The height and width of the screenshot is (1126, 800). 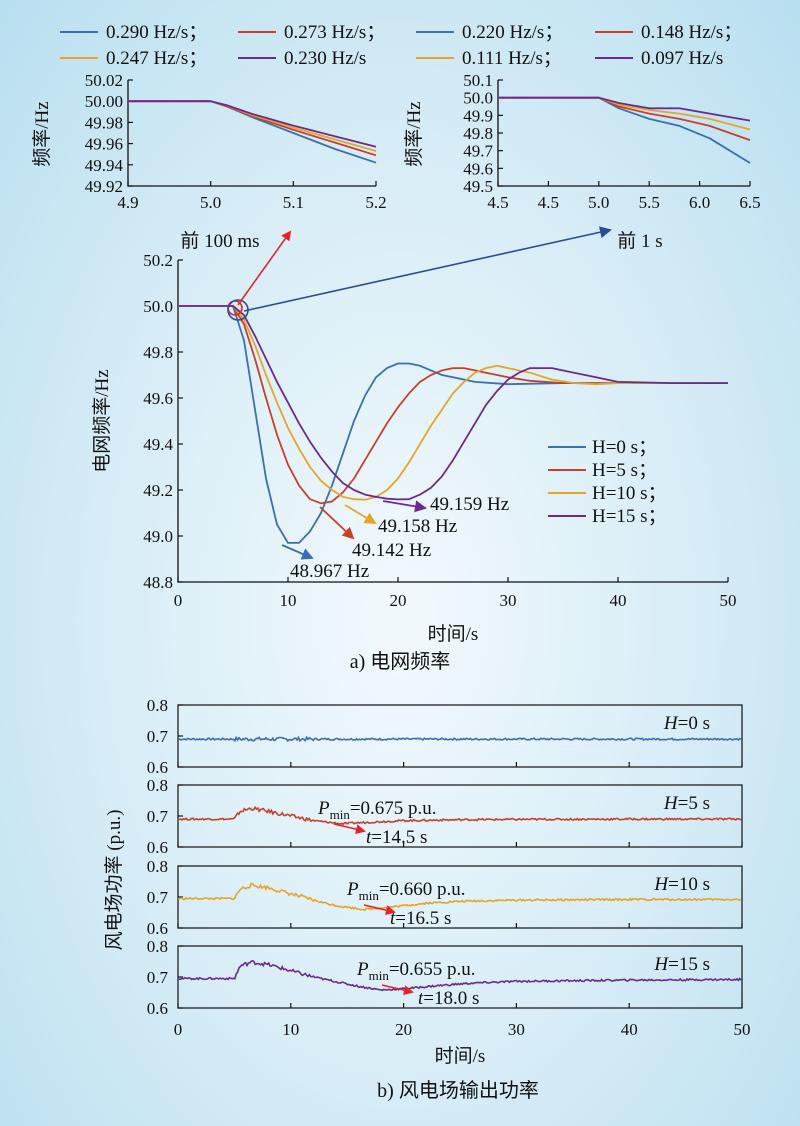 What do you see at coordinates (682, 58) in the screenshot?
I see `legend-label: 0.097 Hz/s` at bounding box center [682, 58].